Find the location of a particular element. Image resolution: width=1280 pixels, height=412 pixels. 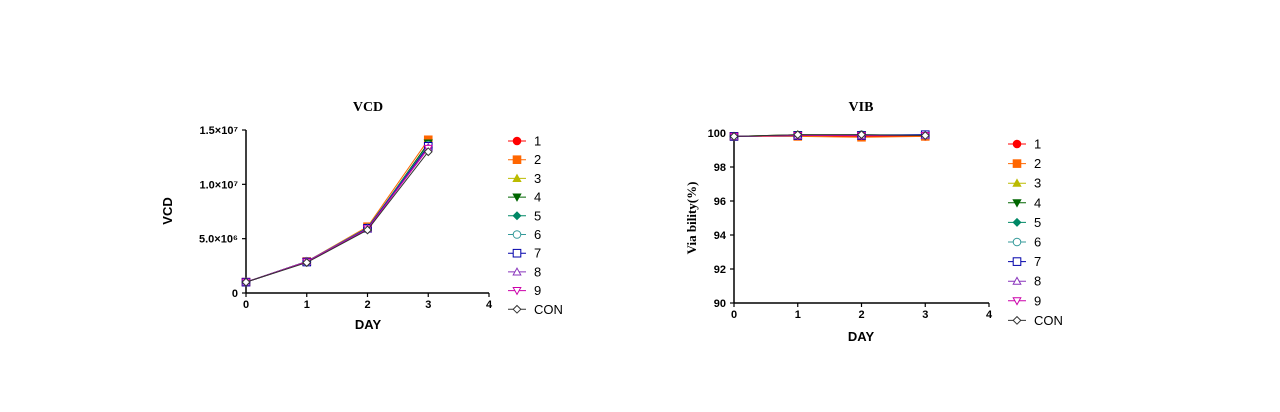

y-tick-label: 90 is located at coordinates (720, 304).